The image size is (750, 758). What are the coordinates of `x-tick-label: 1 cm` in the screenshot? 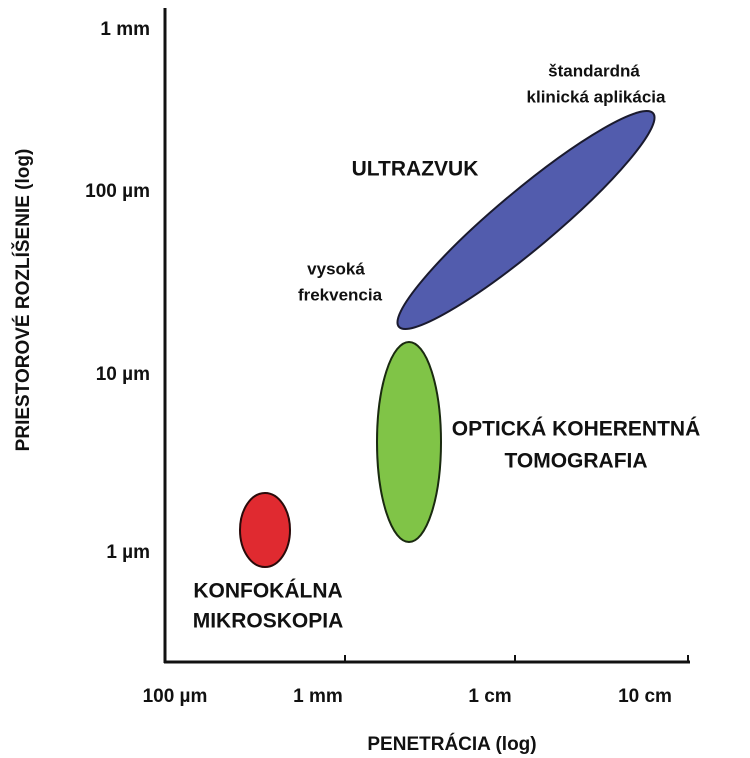 It's located at (489, 696).